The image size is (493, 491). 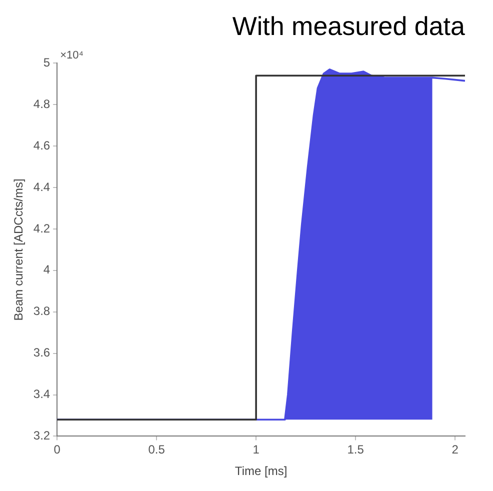 What do you see at coordinates (41, 187) in the screenshot?
I see `y-tick-label: 4.4` at bounding box center [41, 187].